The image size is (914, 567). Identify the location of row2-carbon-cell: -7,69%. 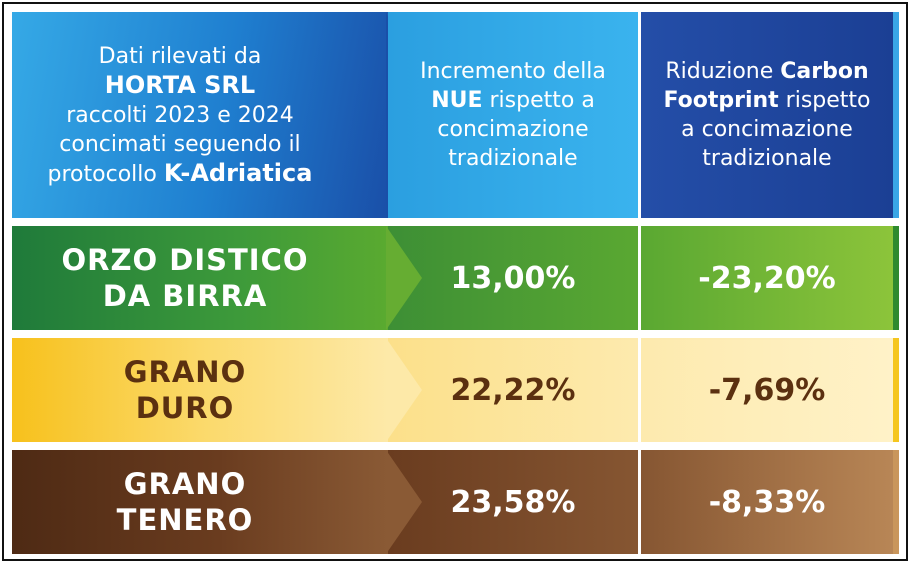
(767, 390).